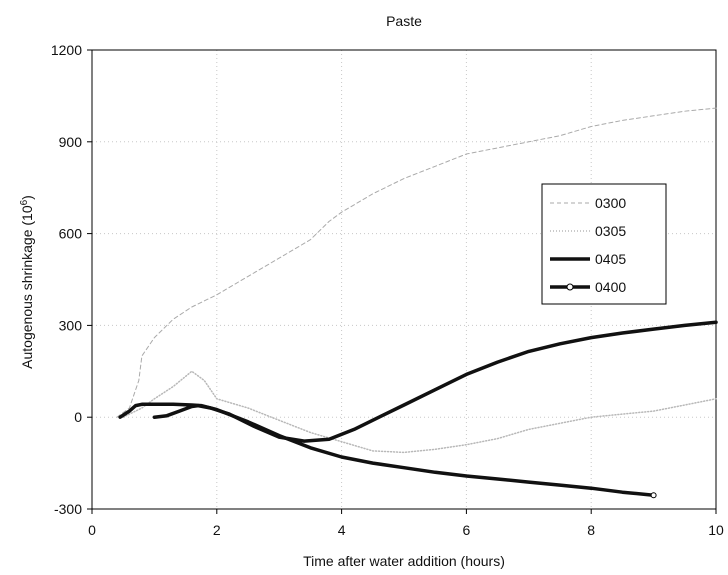  What do you see at coordinates (92, 530) in the screenshot?
I see `x-tick-label: 0` at bounding box center [92, 530].